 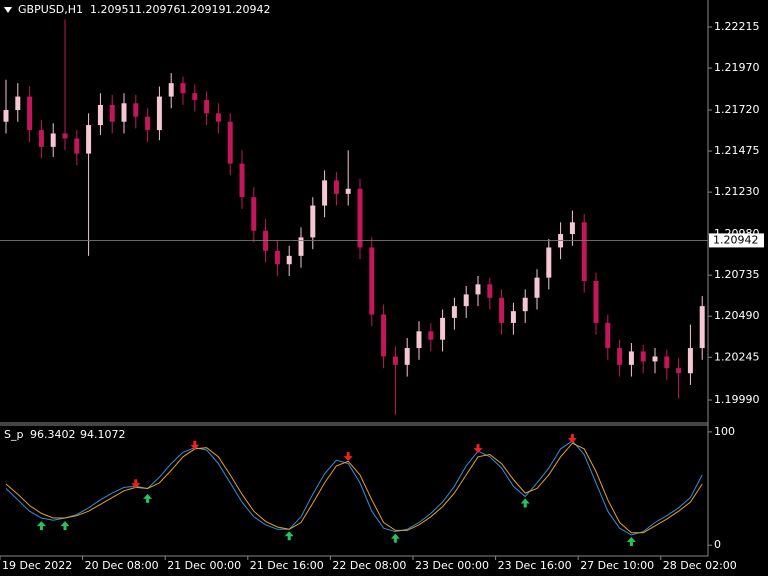 What do you see at coordinates (737, 274) in the screenshot?
I see `y-tick-label: 1.20735` at bounding box center [737, 274].